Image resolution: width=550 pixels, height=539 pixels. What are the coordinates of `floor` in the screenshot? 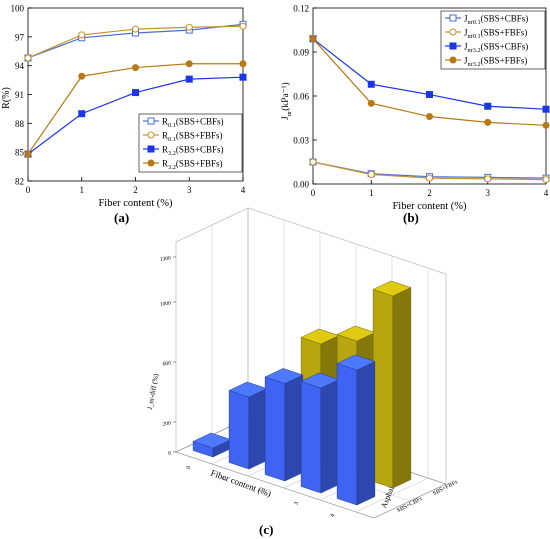 It's located at (311, 468).